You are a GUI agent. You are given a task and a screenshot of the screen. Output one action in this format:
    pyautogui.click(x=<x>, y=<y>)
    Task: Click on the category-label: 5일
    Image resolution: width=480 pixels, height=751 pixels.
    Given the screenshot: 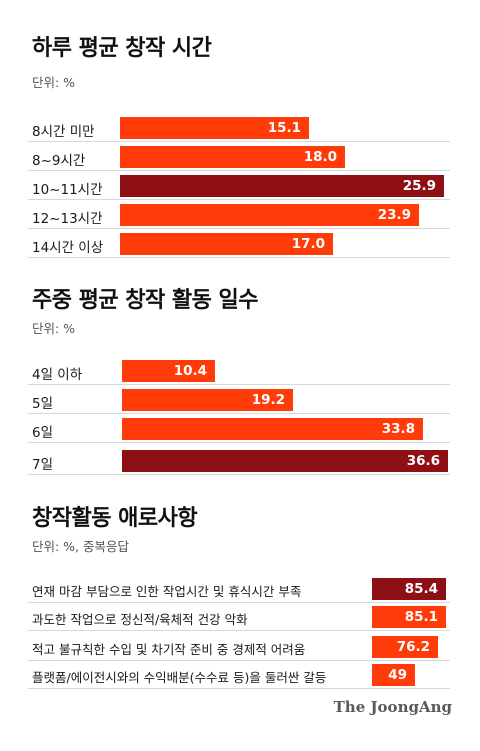 What is the action you would take?
    pyautogui.click(x=43, y=404)
    